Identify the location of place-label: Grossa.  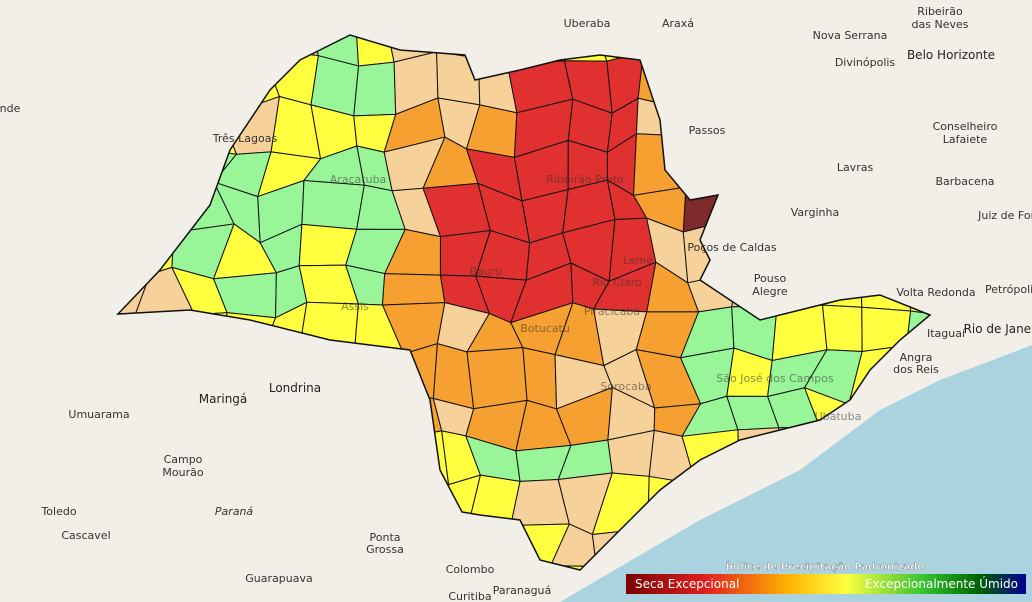
(385, 549).